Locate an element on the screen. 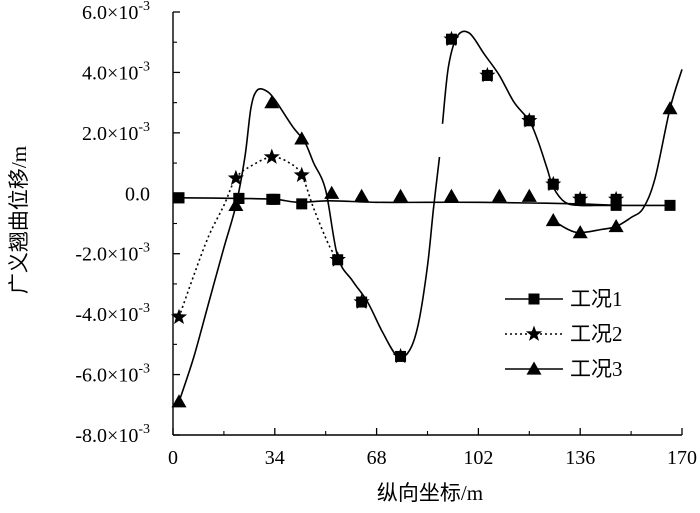  x-tick-label: 0 is located at coordinates (173, 458).